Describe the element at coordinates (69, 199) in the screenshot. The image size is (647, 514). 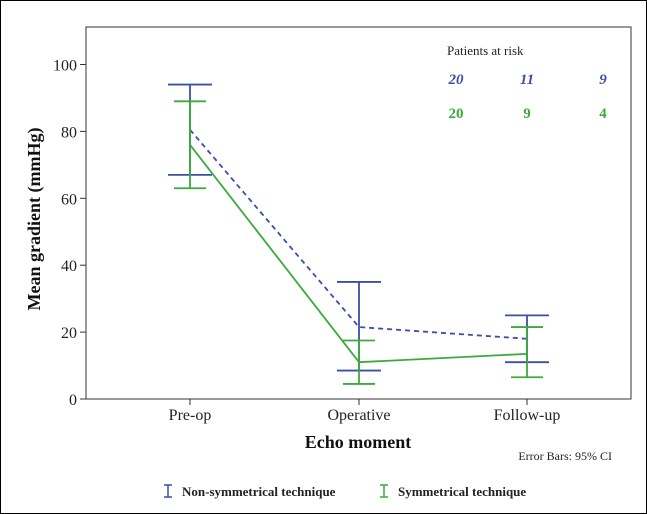
I see `y-tick-label: 60` at that location.